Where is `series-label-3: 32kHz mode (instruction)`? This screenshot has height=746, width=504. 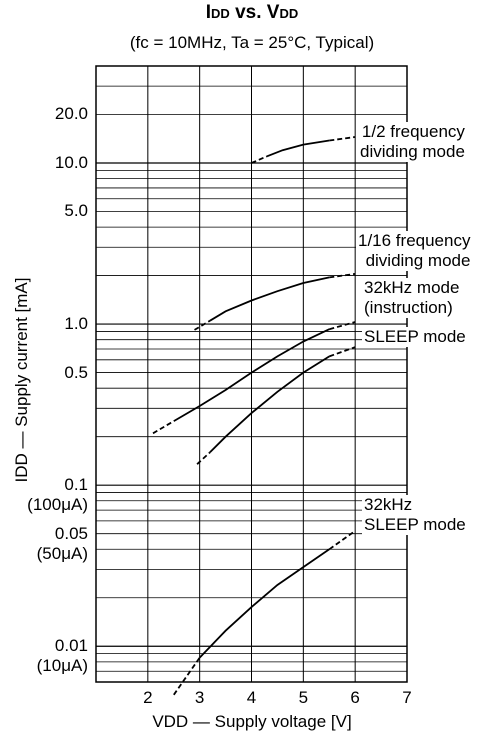 series-label-3: 32kHz mode (instruction) is located at coordinates (412, 298).